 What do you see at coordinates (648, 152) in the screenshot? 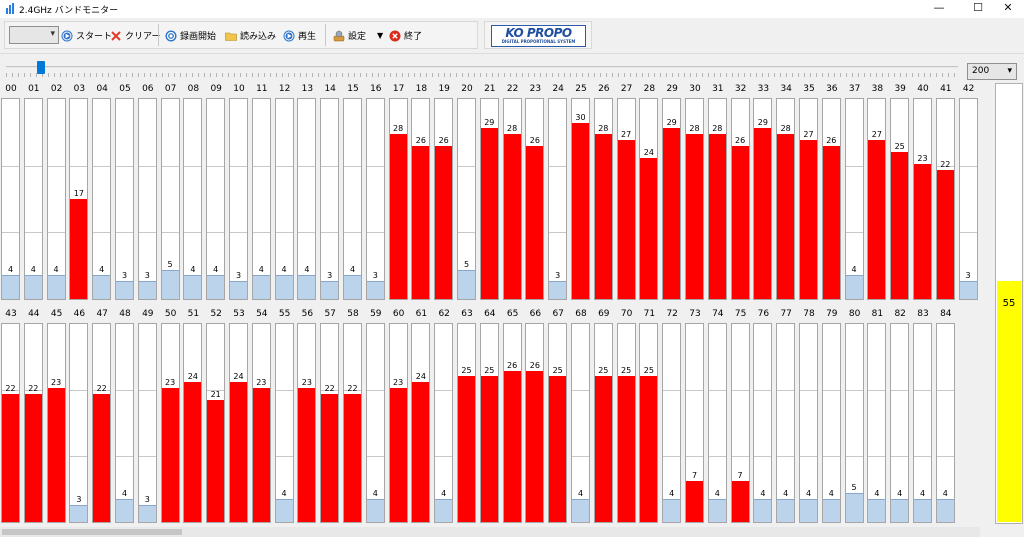
I see `channel-level-value: 24` at bounding box center [648, 152].